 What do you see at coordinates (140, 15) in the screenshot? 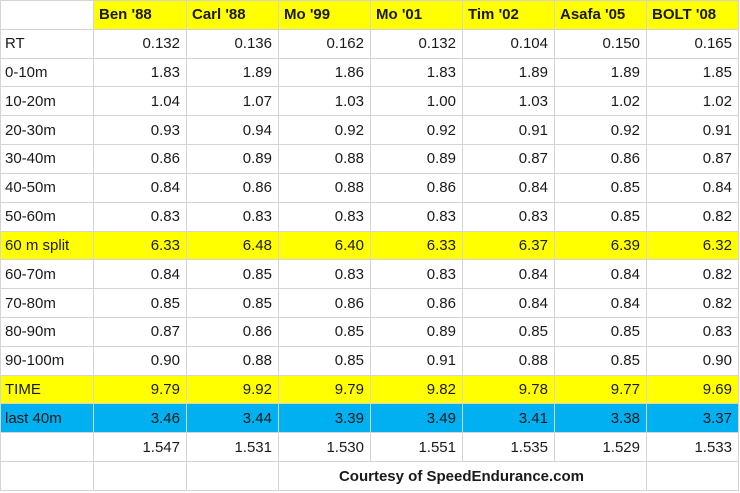
I see `athlete-header-ben-88: Ben '88` at bounding box center [140, 15].